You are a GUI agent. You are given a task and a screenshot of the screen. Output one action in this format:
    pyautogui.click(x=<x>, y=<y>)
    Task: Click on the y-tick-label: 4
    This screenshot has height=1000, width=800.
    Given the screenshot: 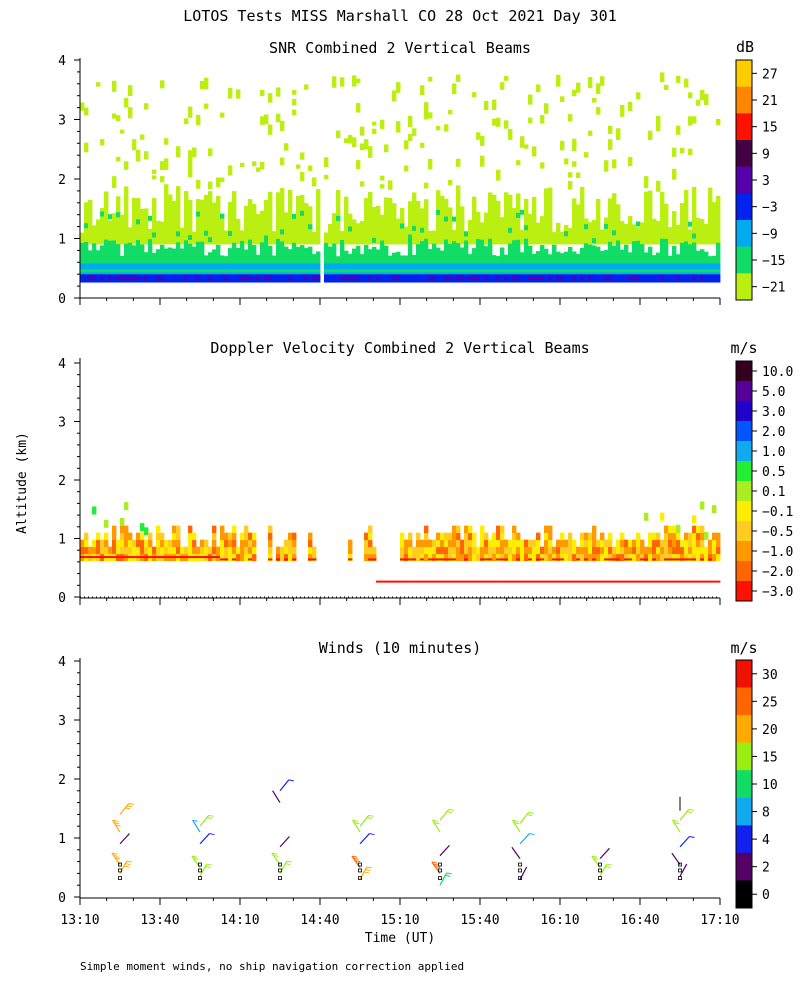 What is the action you would take?
    pyautogui.click(x=62, y=662)
    